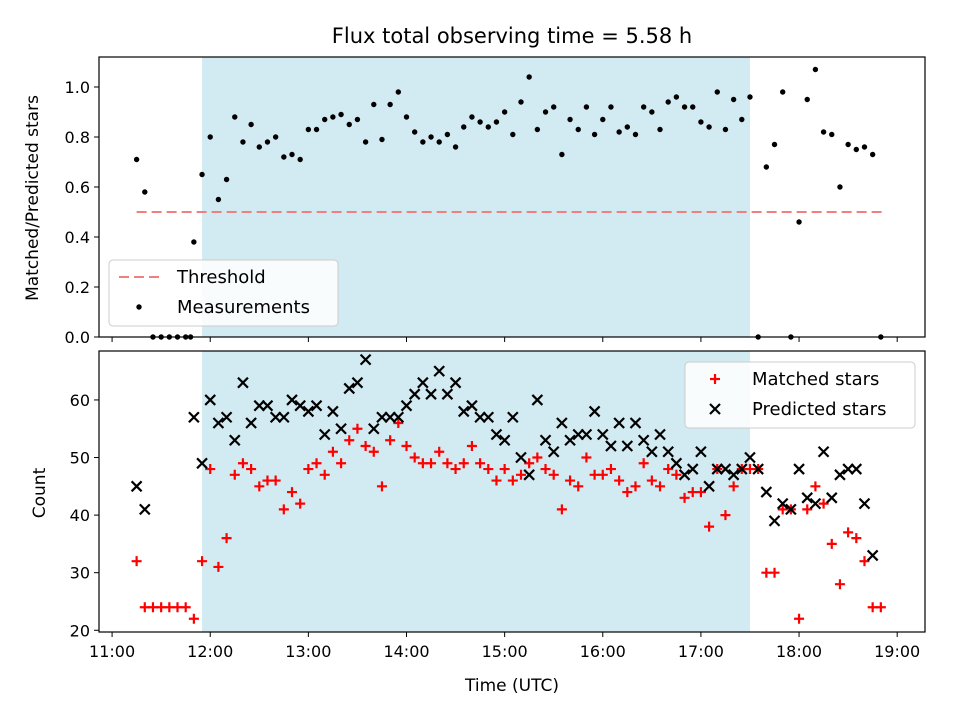  I want to click on x-tick-label: 11:00, so click(112, 651).